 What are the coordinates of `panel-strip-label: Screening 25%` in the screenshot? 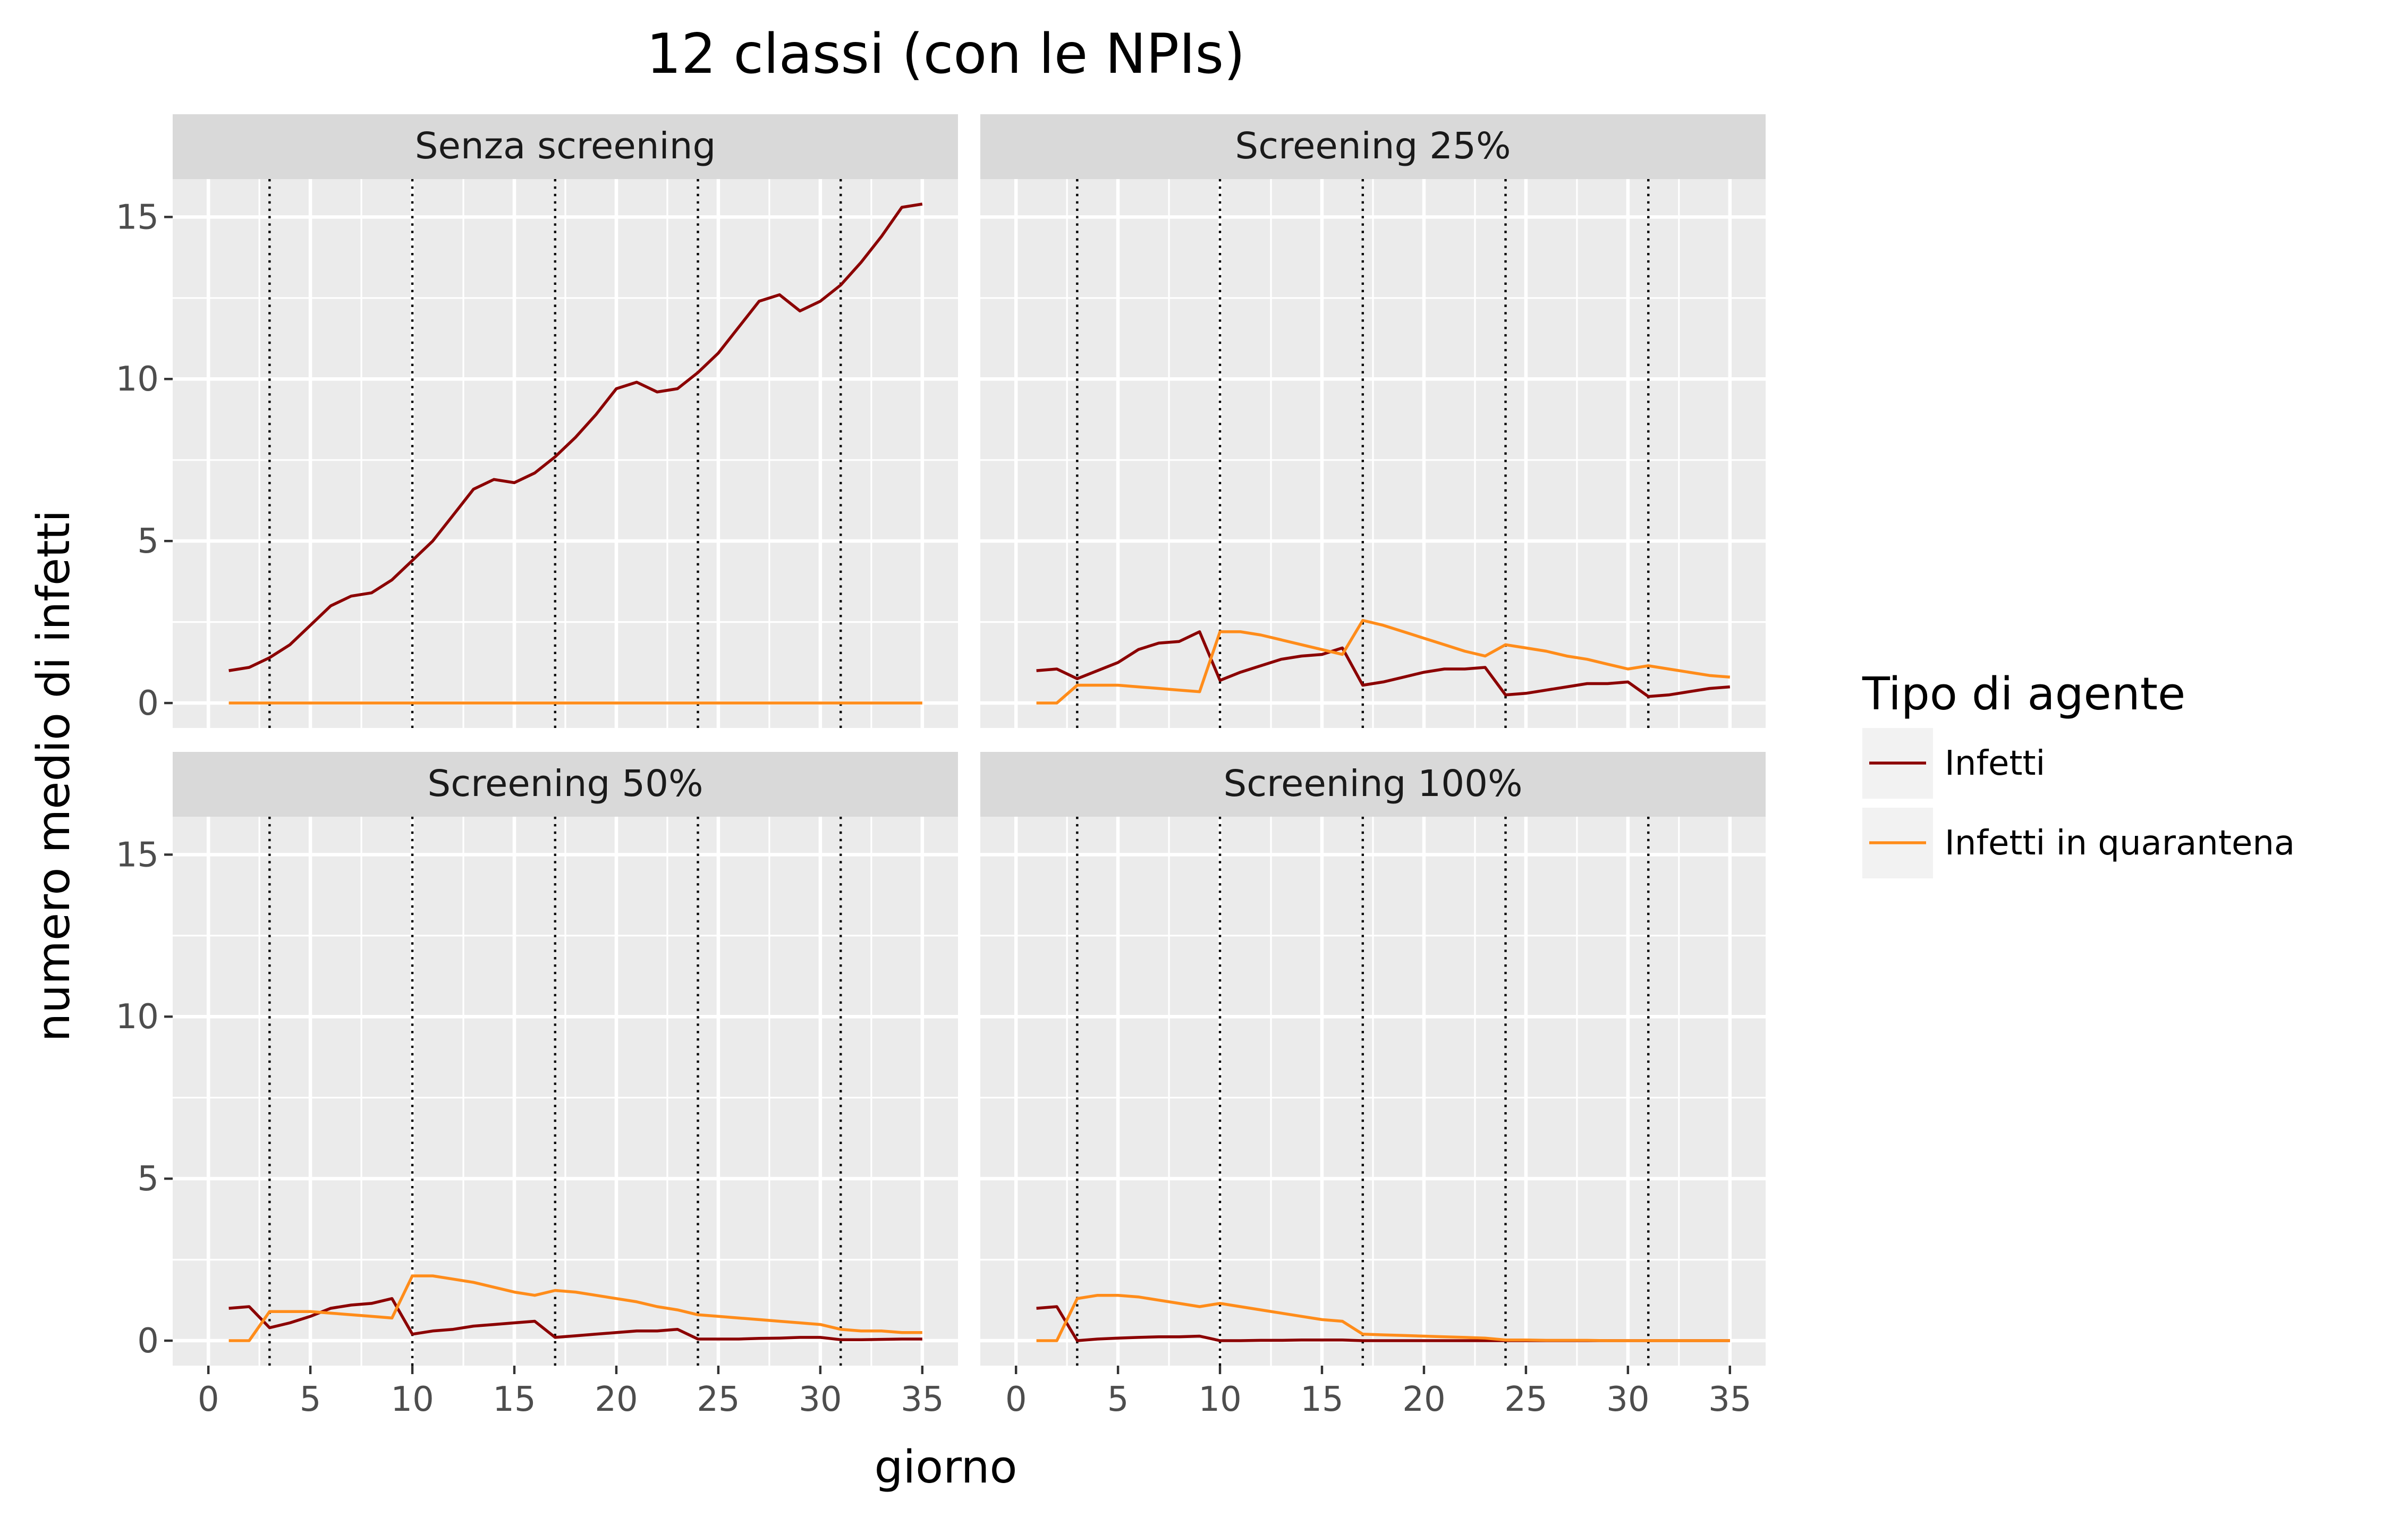 It's located at (1373, 146).